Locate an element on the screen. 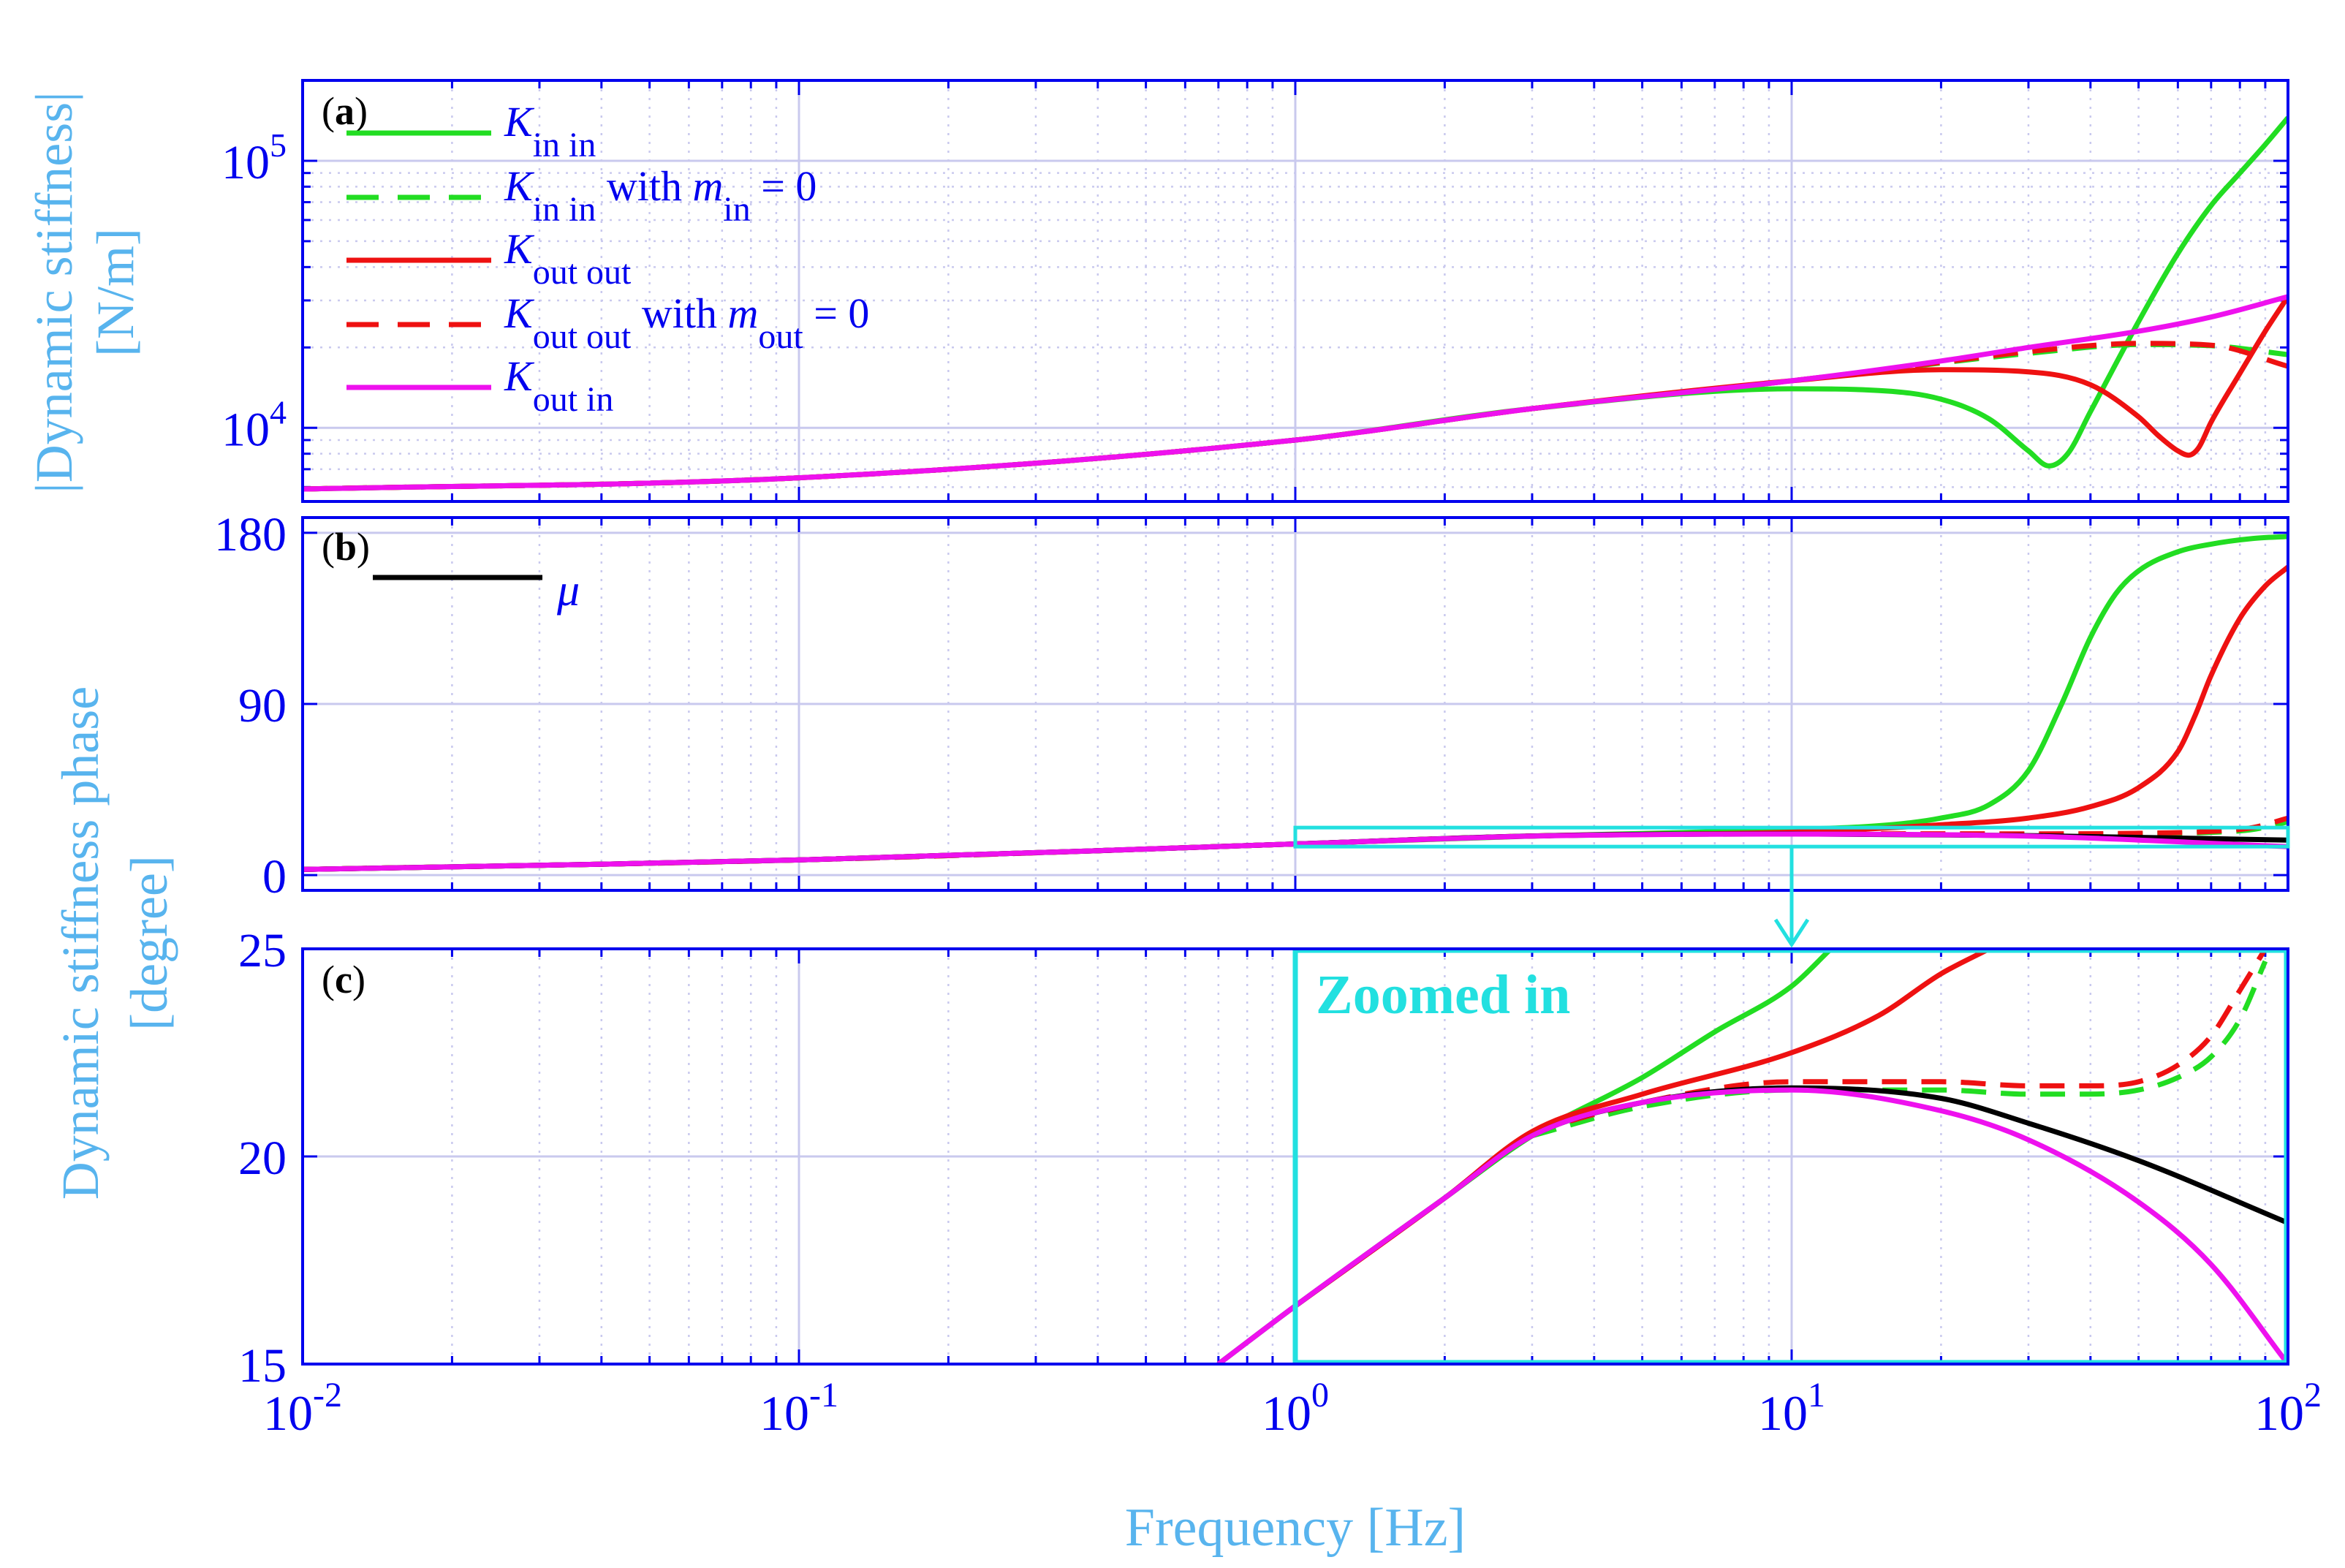 The image size is (2345, 1568). x-tick-label: 10² is located at coordinates (2288, 1408).